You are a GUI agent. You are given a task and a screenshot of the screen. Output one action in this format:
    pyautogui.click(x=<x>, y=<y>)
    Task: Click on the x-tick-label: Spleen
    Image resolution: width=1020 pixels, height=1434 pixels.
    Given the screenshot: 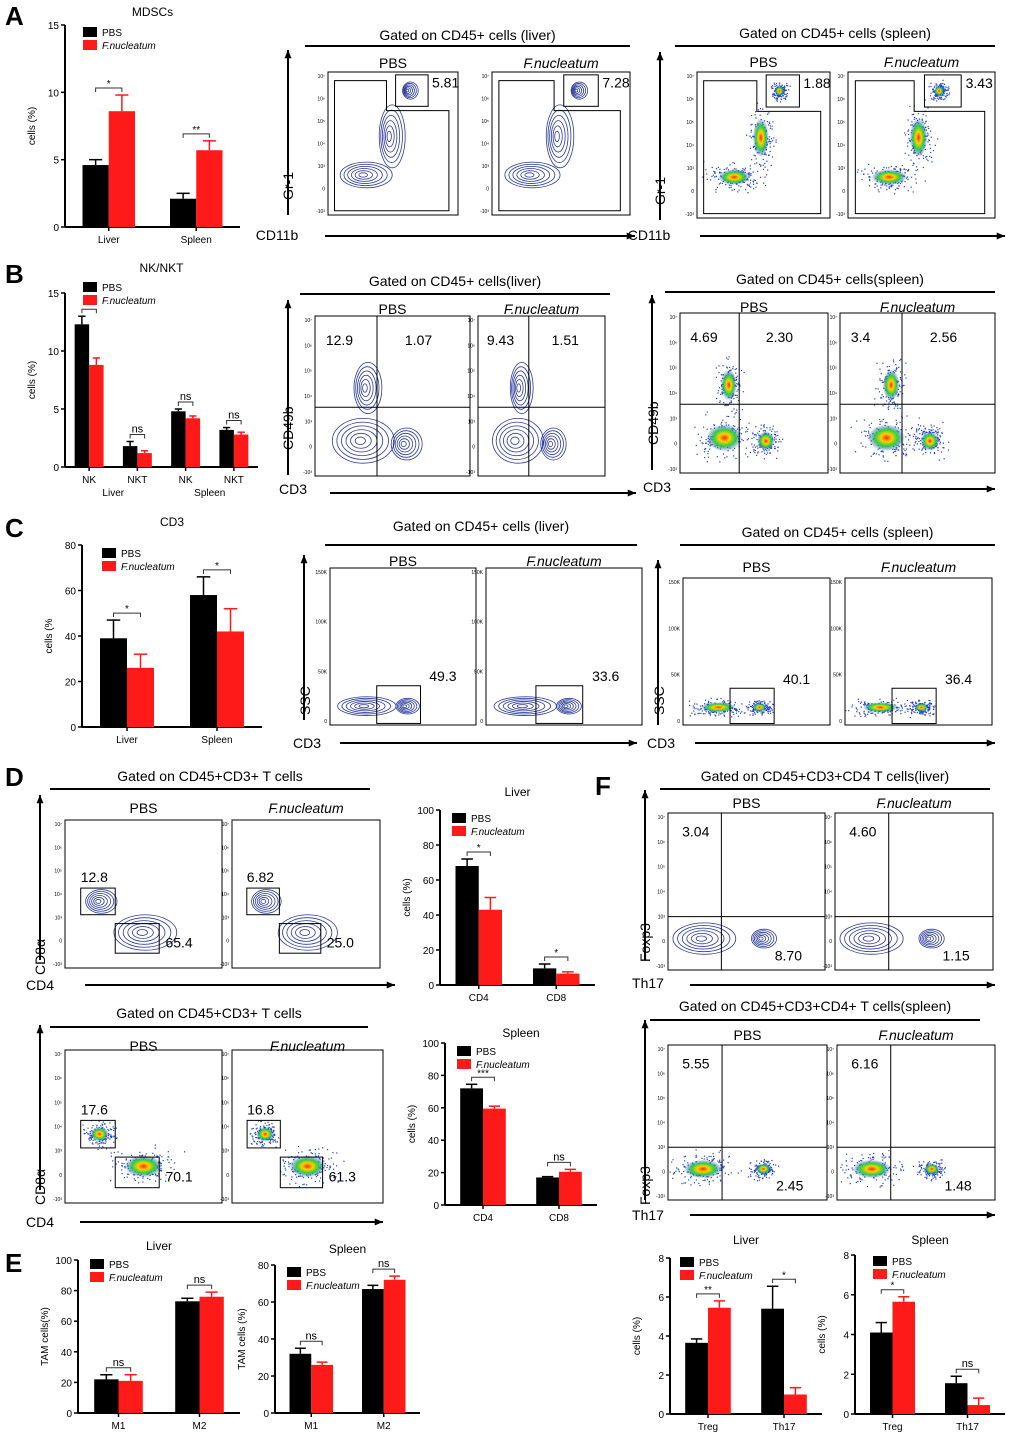 What is the action you would take?
    pyautogui.click(x=196, y=240)
    